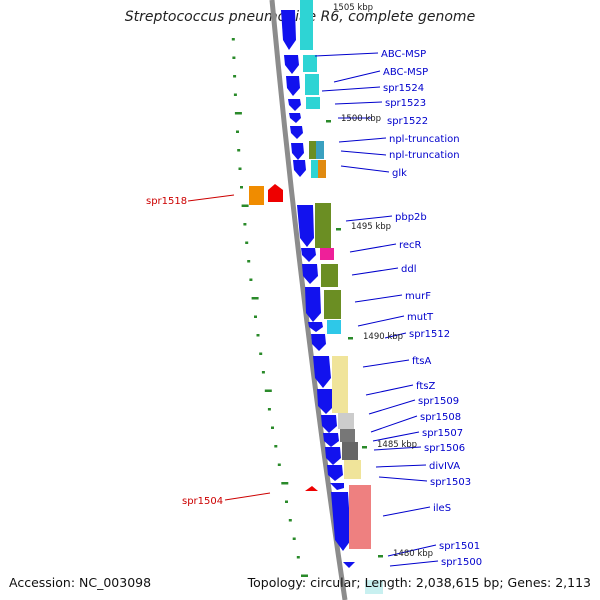 The image size is (600, 600). I want to click on gene-label: spr1500, so click(461, 562).